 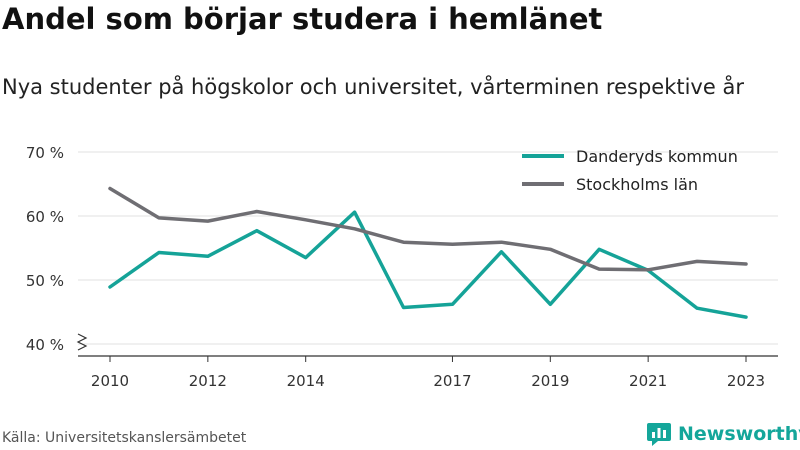 What do you see at coordinates (124, 438) in the screenshot?
I see `source-note: Källa: Universitetskanslersämbetet` at bounding box center [124, 438].